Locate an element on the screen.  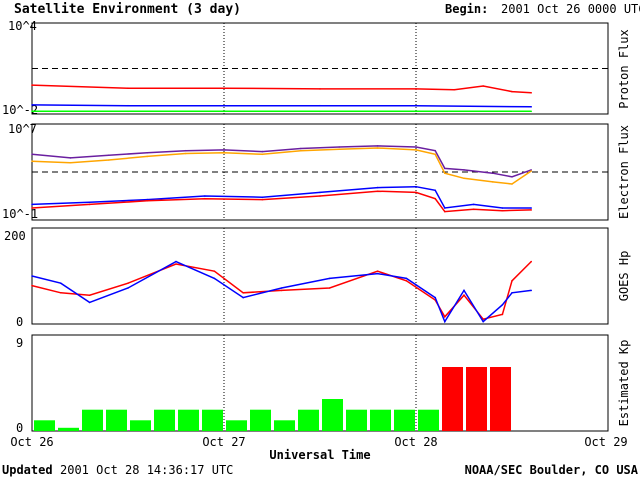
hp-ytick-bottom: 0 is located at coordinates (19, 322).